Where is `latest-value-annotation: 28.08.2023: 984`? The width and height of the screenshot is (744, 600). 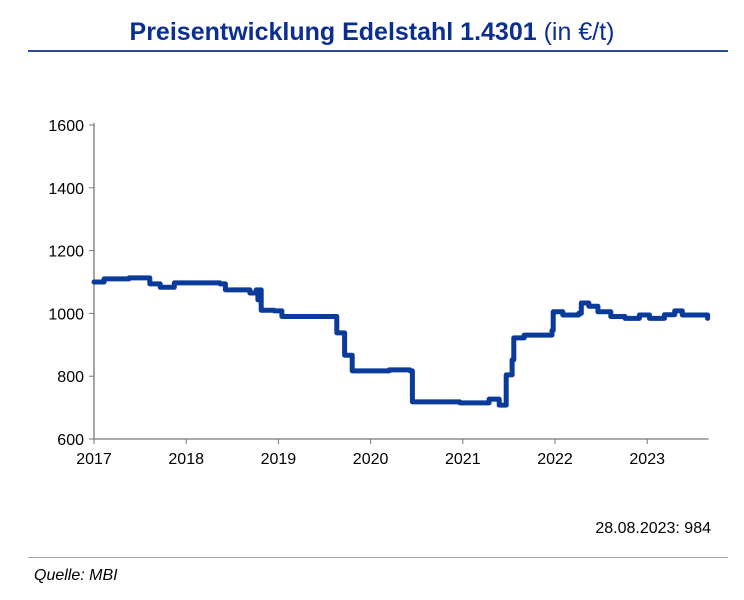
latest-value-annotation: 28.08.2023: 984 is located at coordinates (653, 528).